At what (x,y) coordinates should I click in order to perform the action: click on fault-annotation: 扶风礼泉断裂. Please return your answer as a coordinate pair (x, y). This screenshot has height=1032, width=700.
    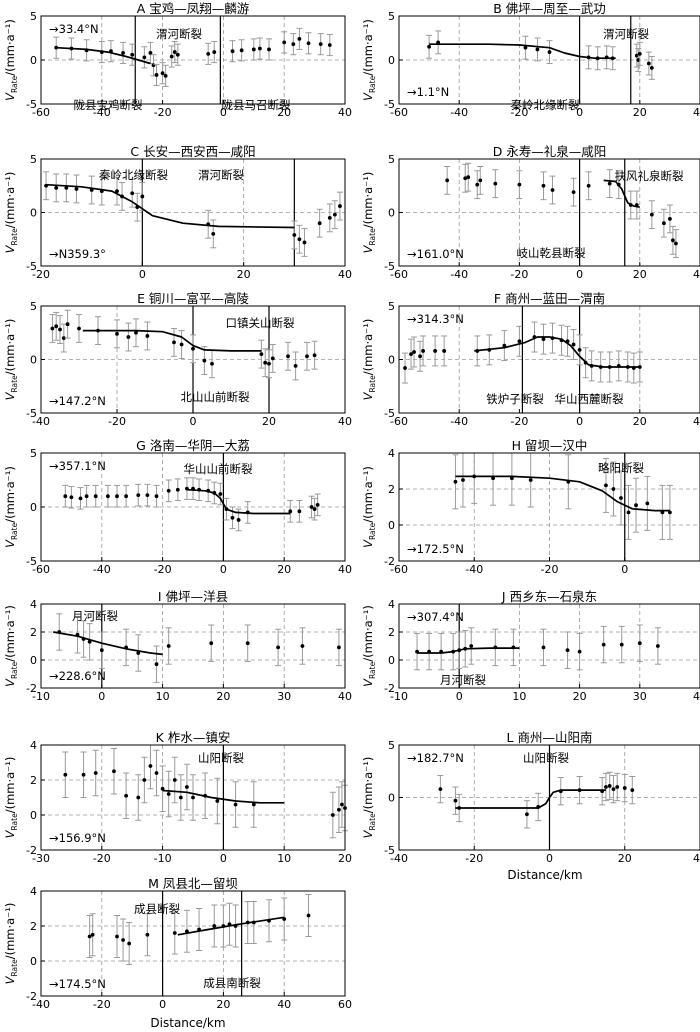
    Looking at the image, I should click on (649, 176).